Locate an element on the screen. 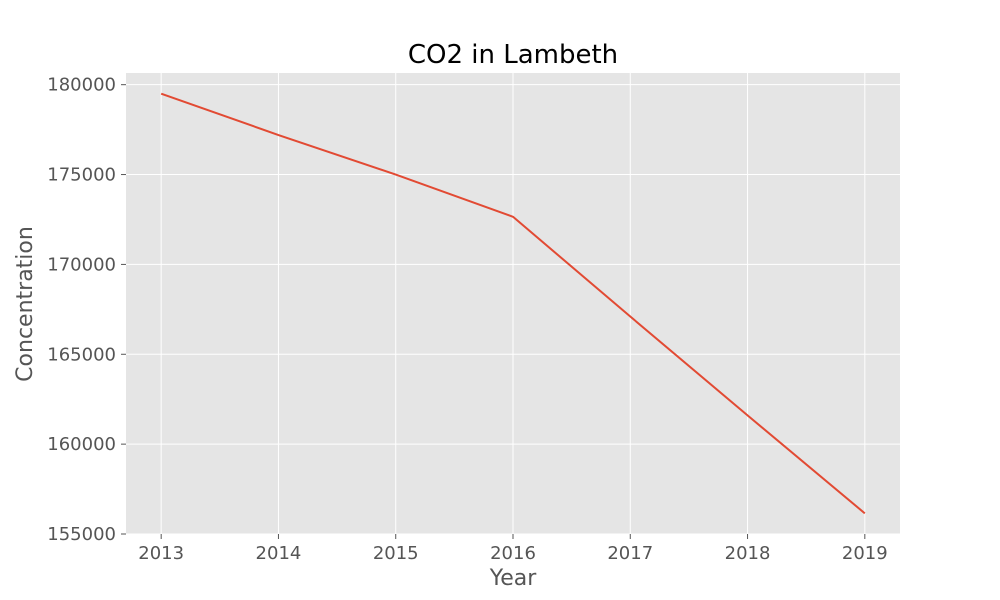 This screenshot has height=600, width=1000. x-tick-label: 2014 is located at coordinates (279, 553).